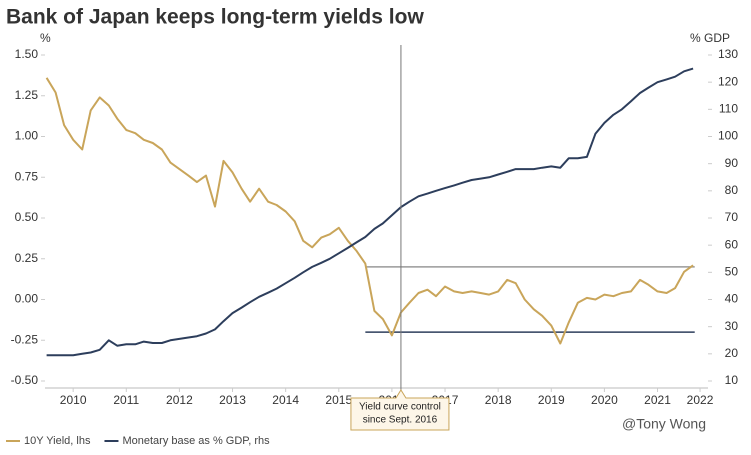 Image resolution: width=751 pixels, height=455 pixels. Describe the element at coordinates (664, 424) in the screenshot. I see `watermark: @Tony Wong` at that location.